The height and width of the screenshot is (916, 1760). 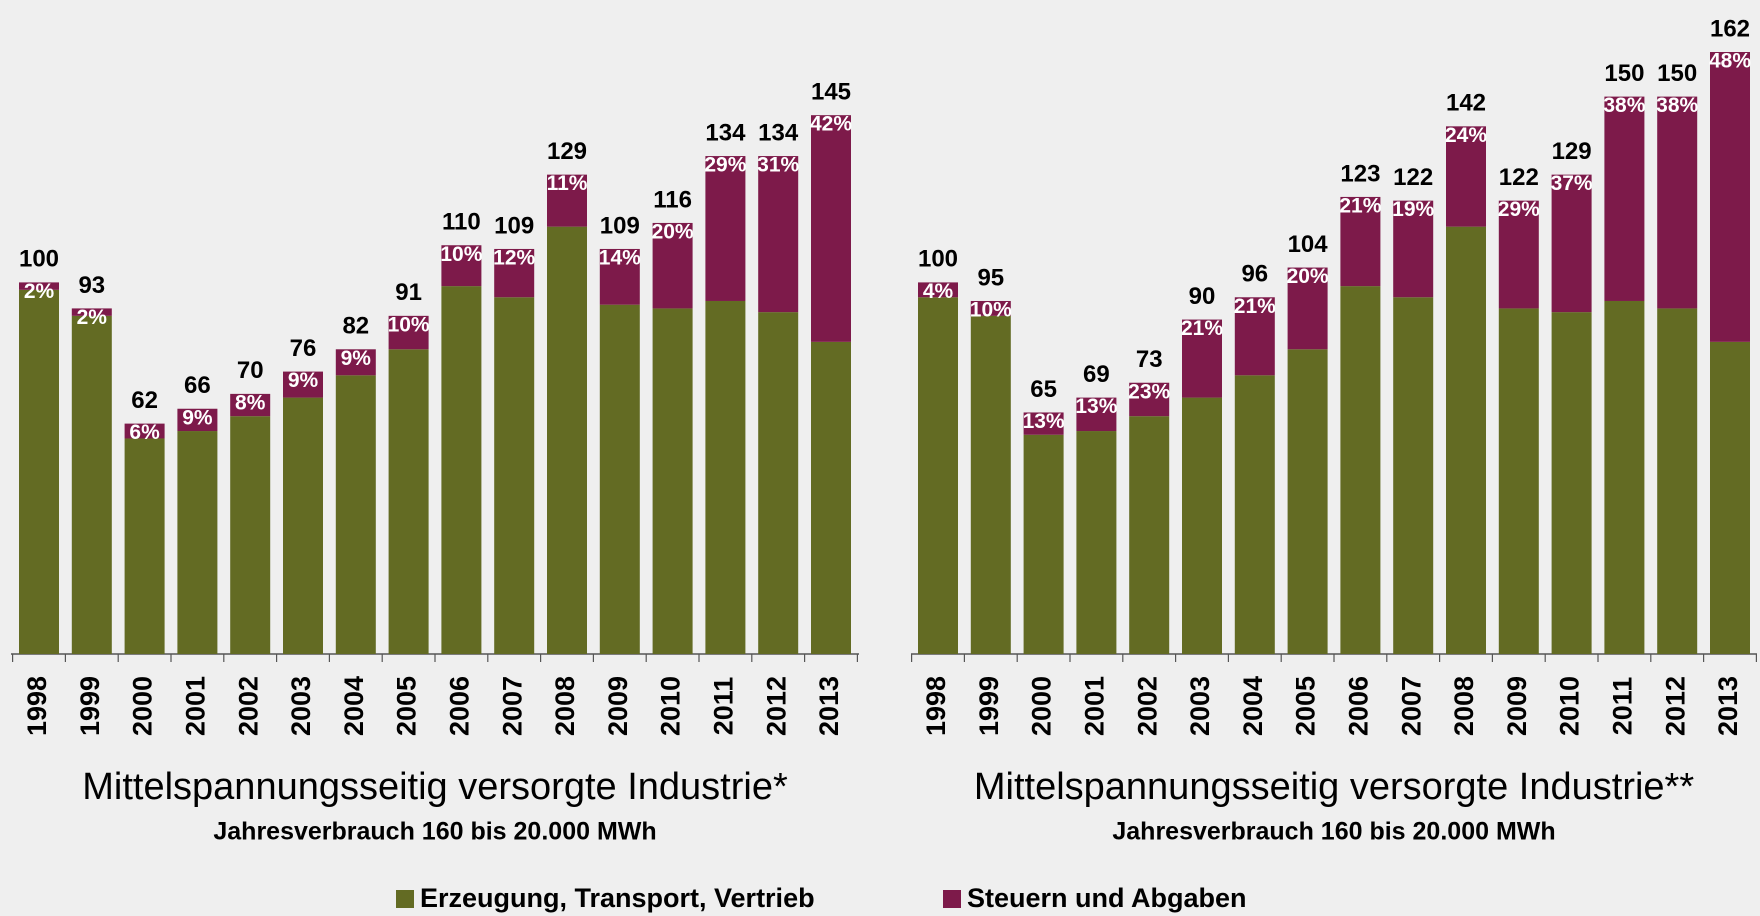 What do you see at coordinates (408, 292) in the screenshot?
I see `total-label: 91` at bounding box center [408, 292].